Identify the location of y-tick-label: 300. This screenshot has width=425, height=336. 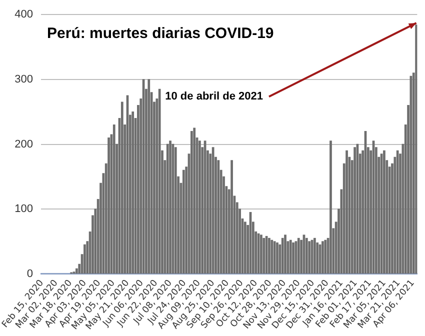
(24, 79).